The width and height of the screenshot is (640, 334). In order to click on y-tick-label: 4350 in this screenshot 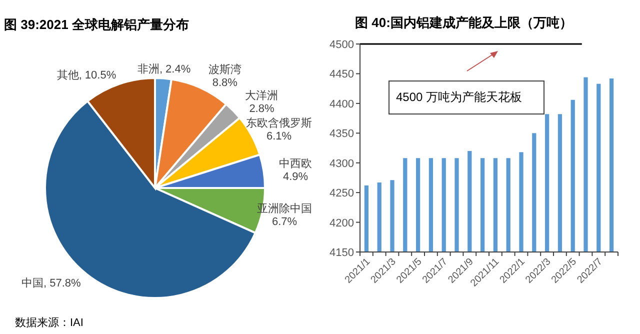, I will do `click(342, 134)`.